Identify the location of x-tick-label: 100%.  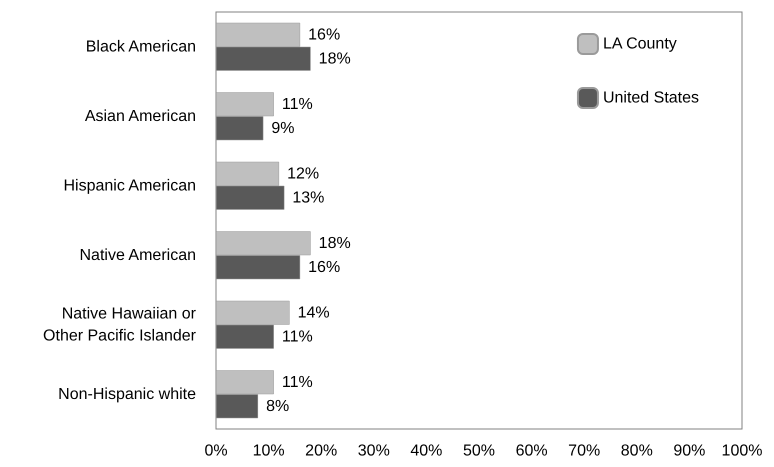
(742, 451).